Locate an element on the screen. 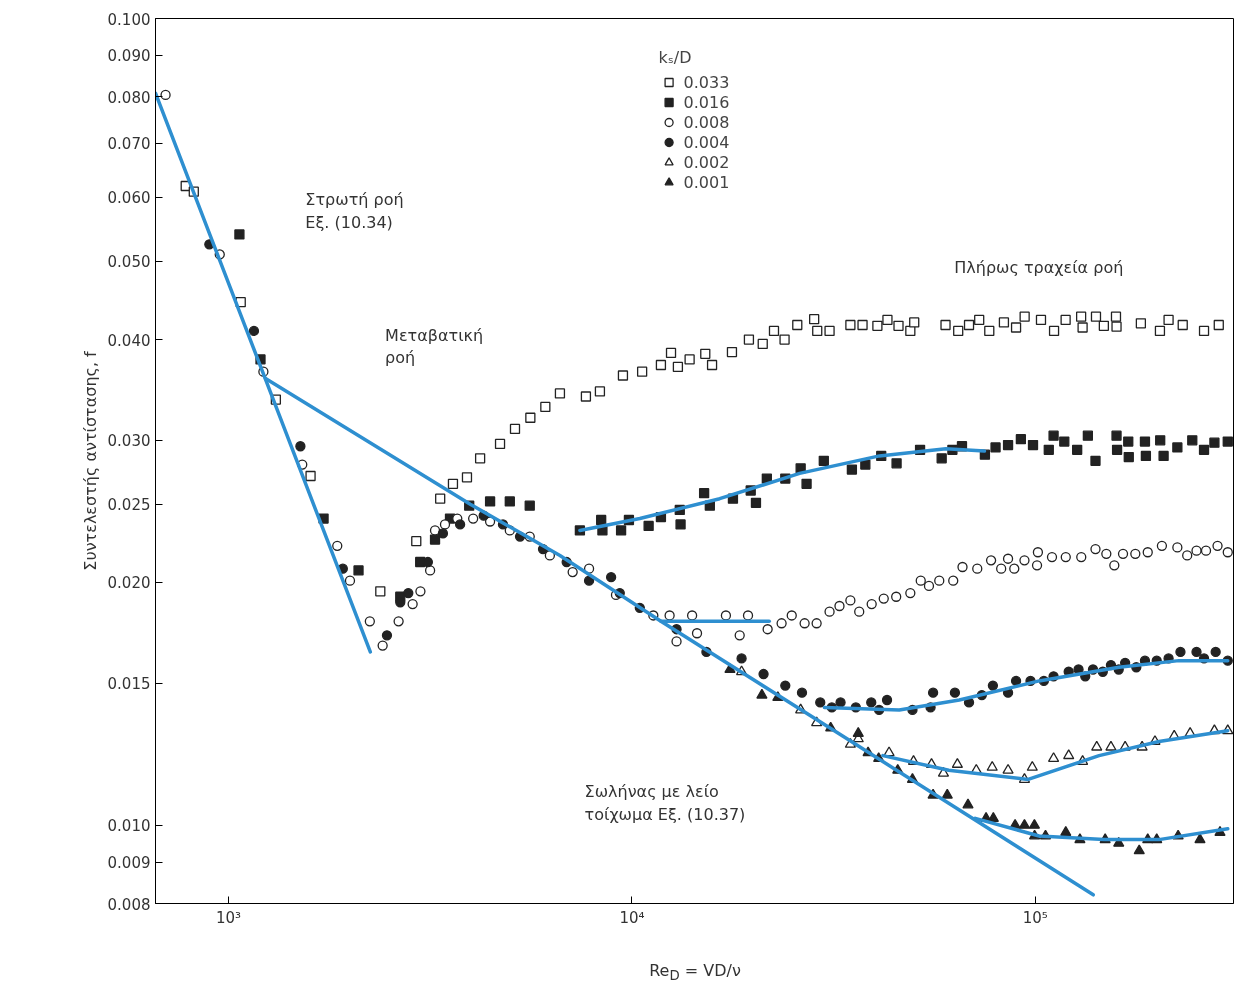 Image resolution: width=1235 pixels, height=1008 pixels. legend-title: kₛ/D is located at coordinates (675, 57).